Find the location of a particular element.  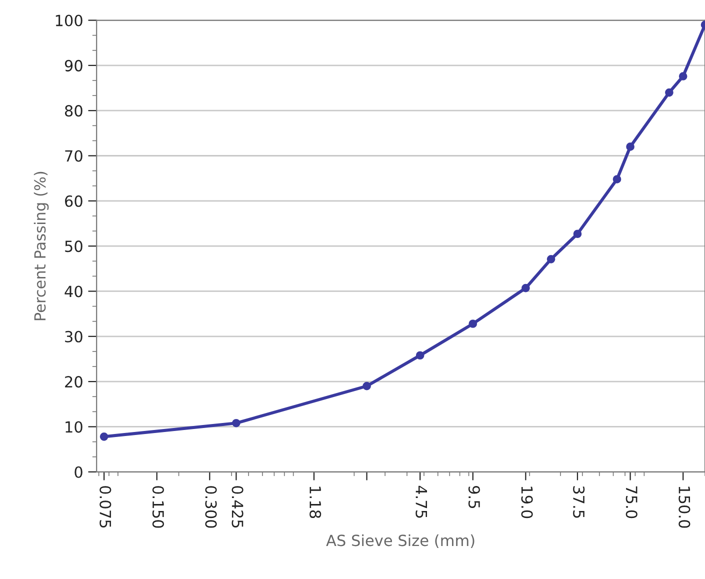

x-tick-label: 37.5 is located at coordinates (579, 502).